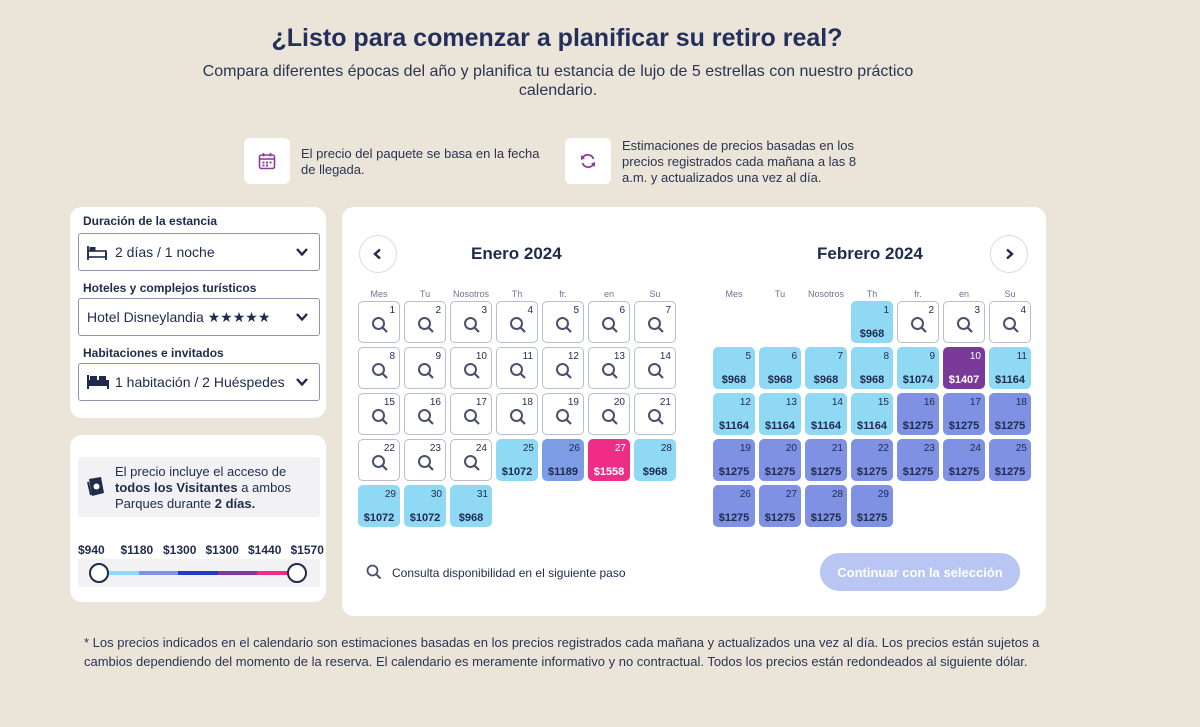 Image resolution: width=1200 pixels, height=727 pixels. What do you see at coordinates (826, 414) in the screenshot?
I see `calendar-day: 14 $1164` at bounding box center [826, 414].